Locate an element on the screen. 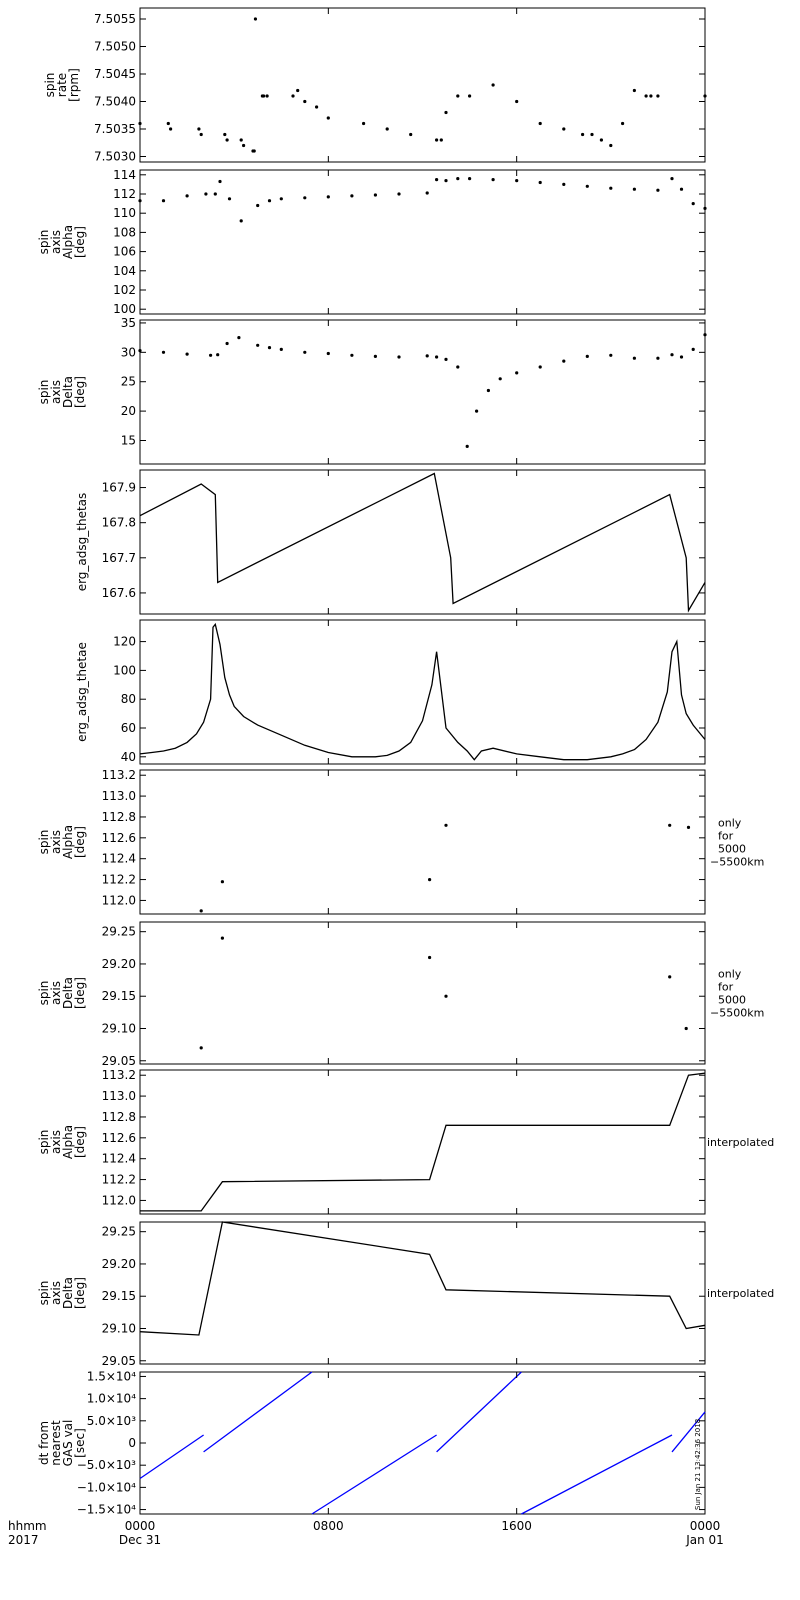 This screenshot has height=1600, width=800. y-tick-label: 0 is located at coordinates (132, 1443).